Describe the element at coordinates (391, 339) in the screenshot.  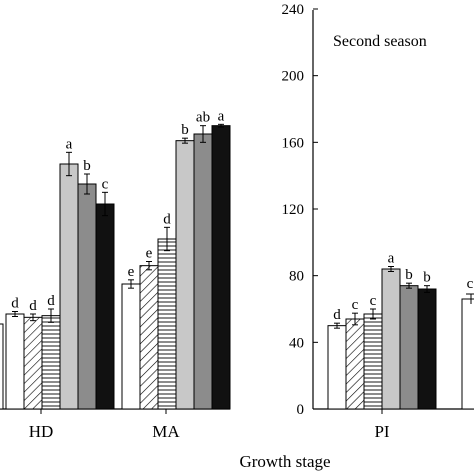
I see `p2-pi-t4-bar` at that location.